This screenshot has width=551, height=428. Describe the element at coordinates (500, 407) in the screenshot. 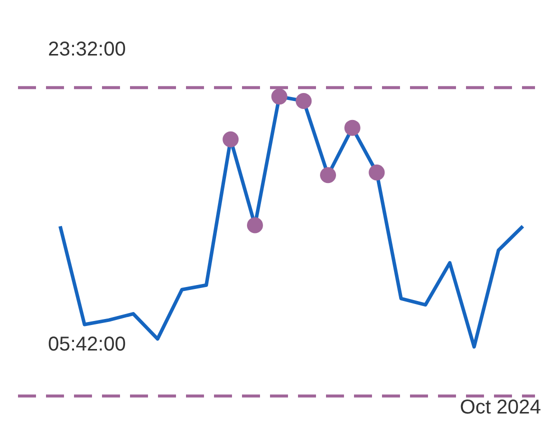

I see `text: Oct 2024` at that location.